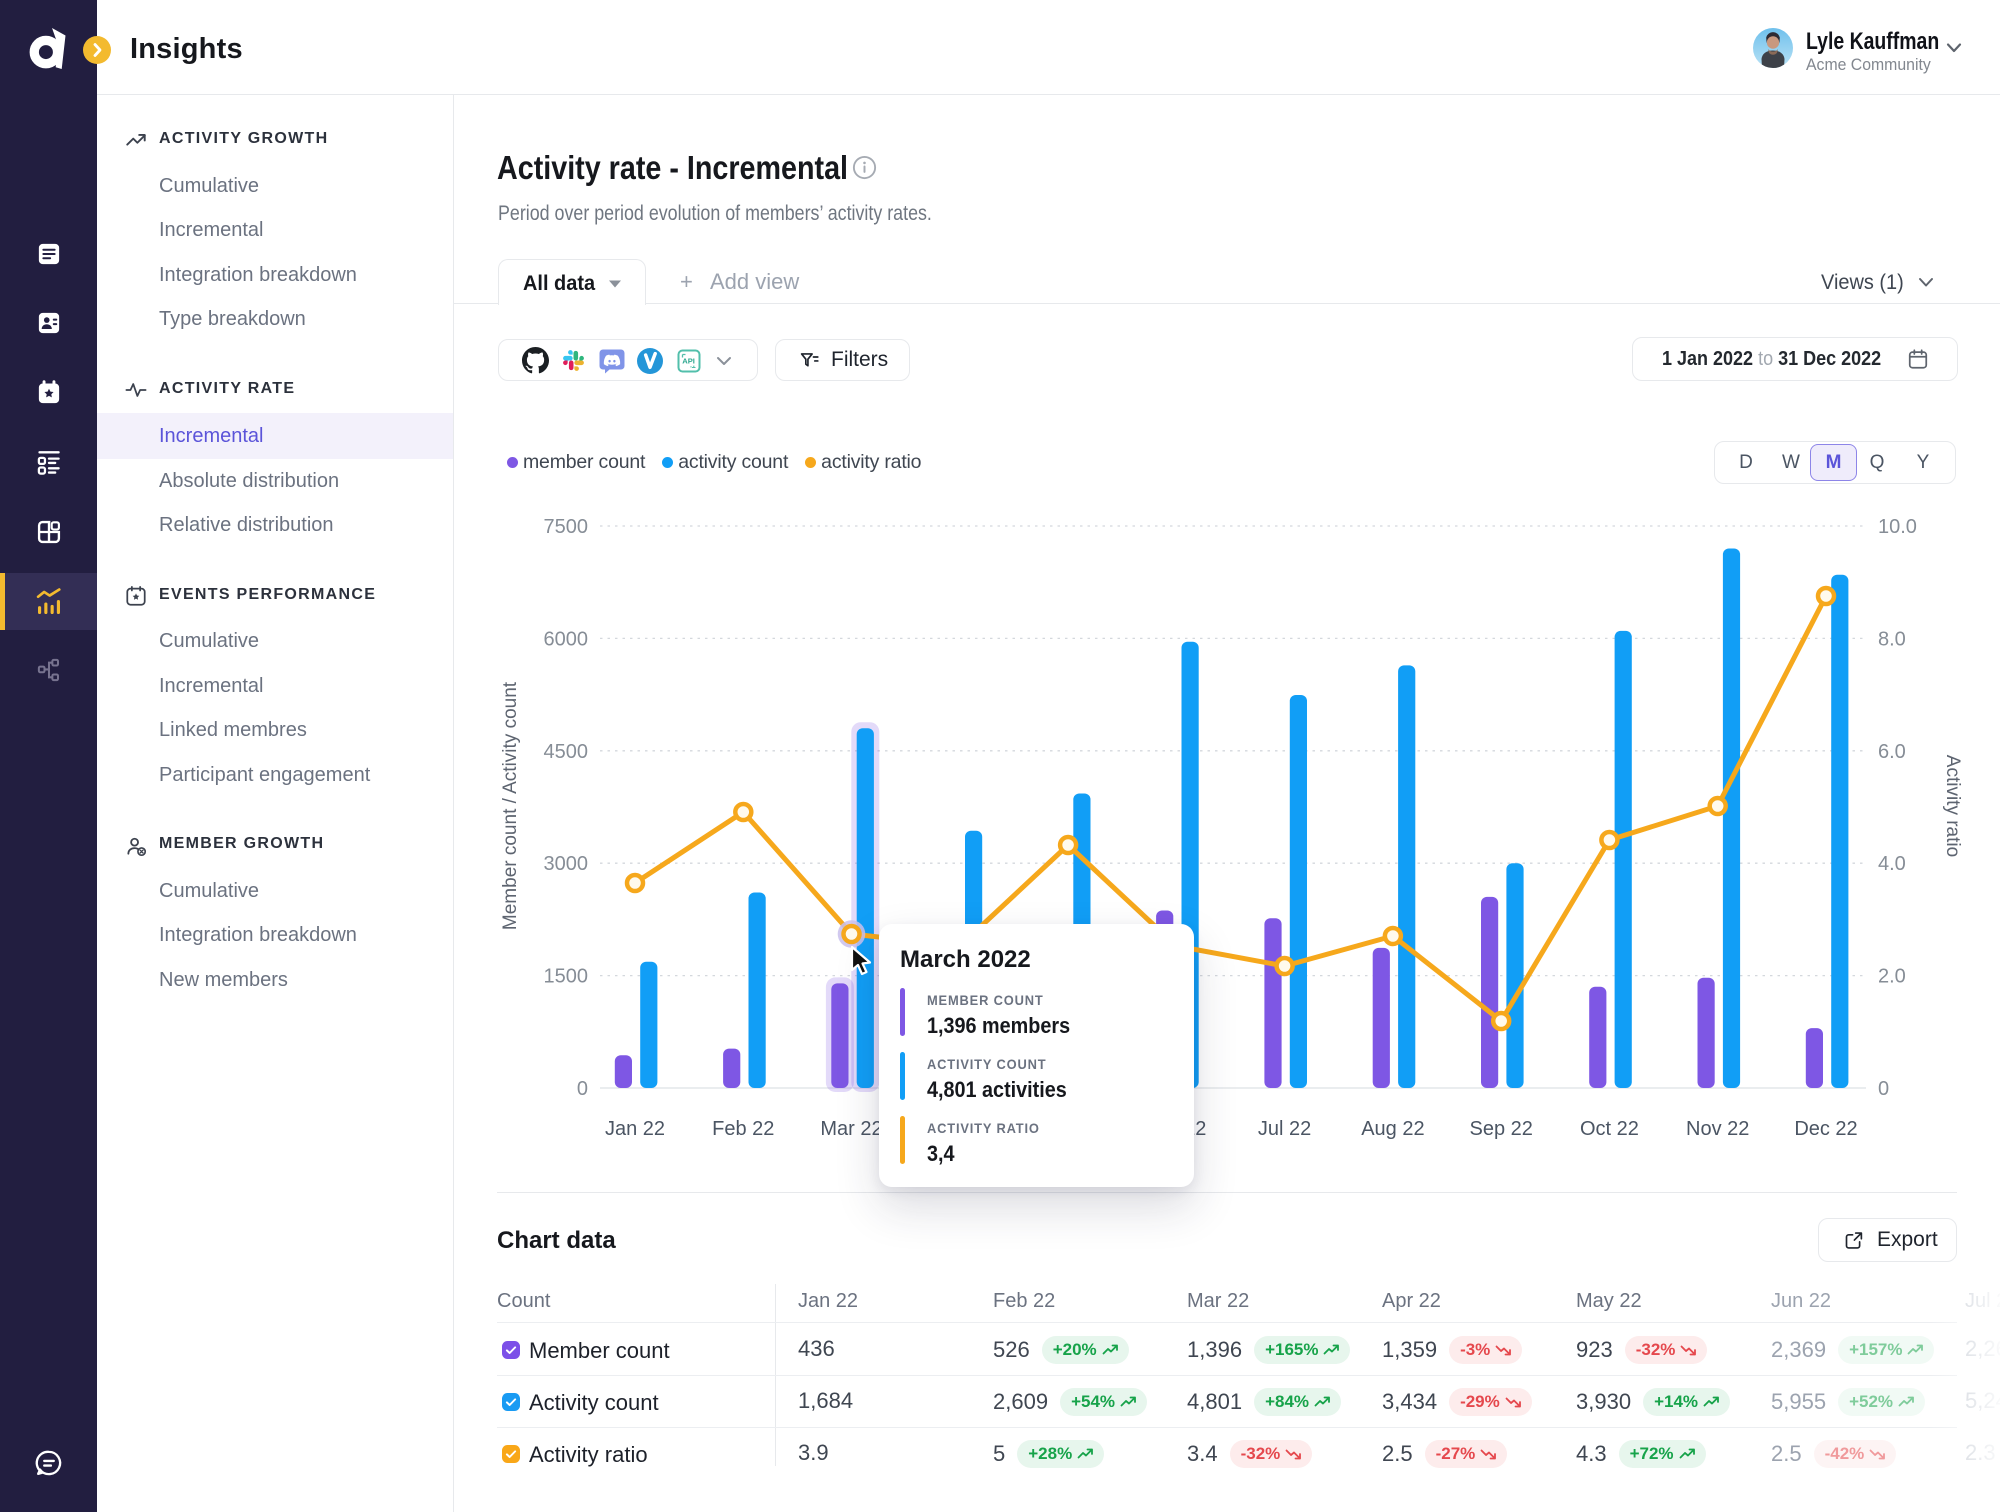  What do you see at coordinates (510, 805) in the screenshot?
I see `svg-text: Member count / Activity count` at bounding box center [510, 805].